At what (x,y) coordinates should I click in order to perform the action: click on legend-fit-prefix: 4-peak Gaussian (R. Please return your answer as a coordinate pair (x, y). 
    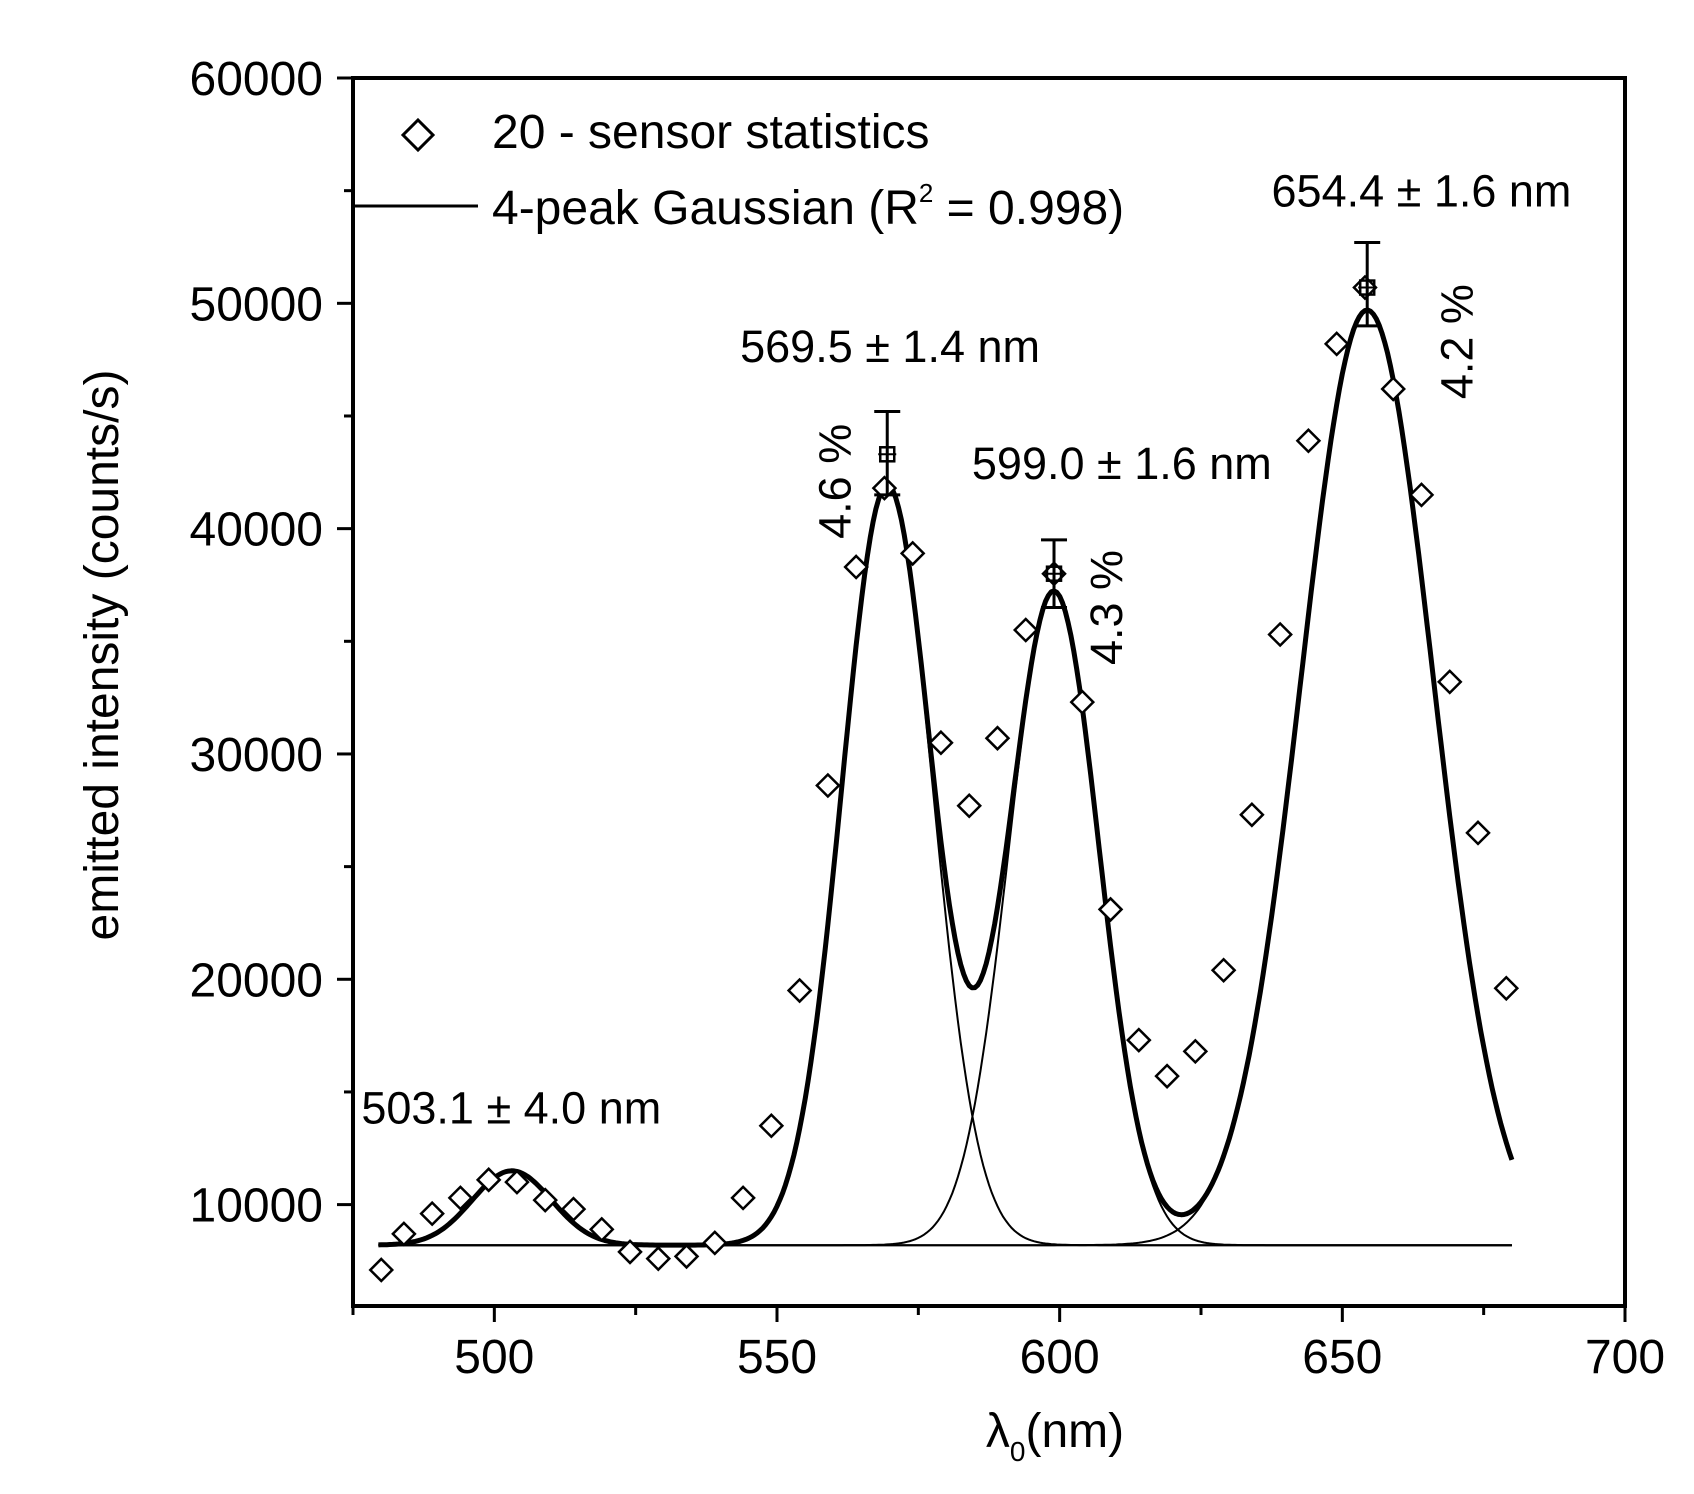
    Looking at the image, I should click on (705, 208).